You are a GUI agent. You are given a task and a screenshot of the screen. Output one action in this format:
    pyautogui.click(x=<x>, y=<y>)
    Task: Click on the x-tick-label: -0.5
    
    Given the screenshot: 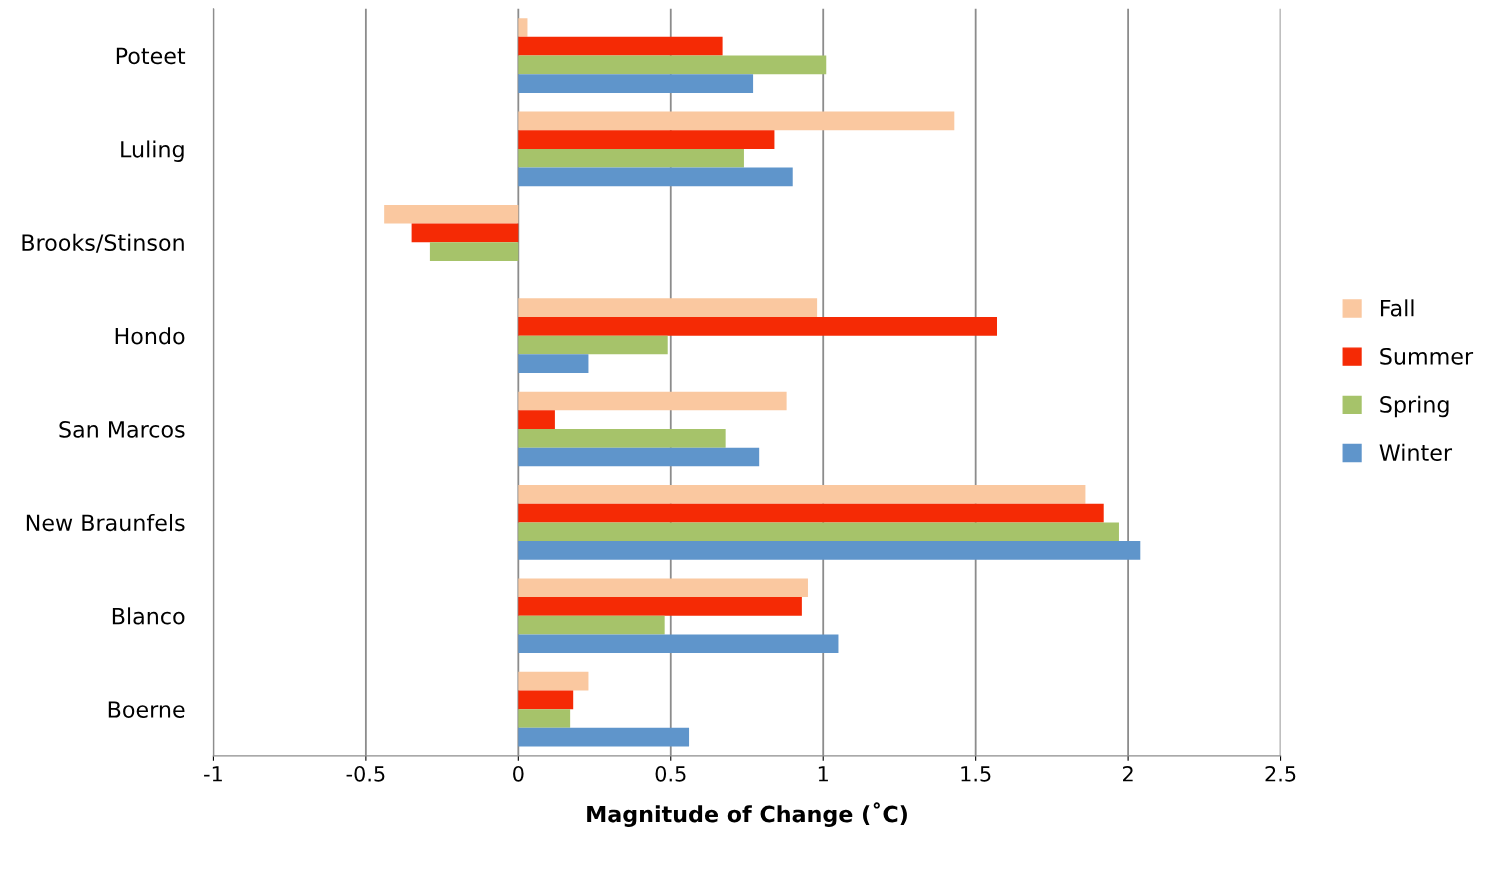 What is the action you would take?
    pyautogui.click(x=365, y=773)
    